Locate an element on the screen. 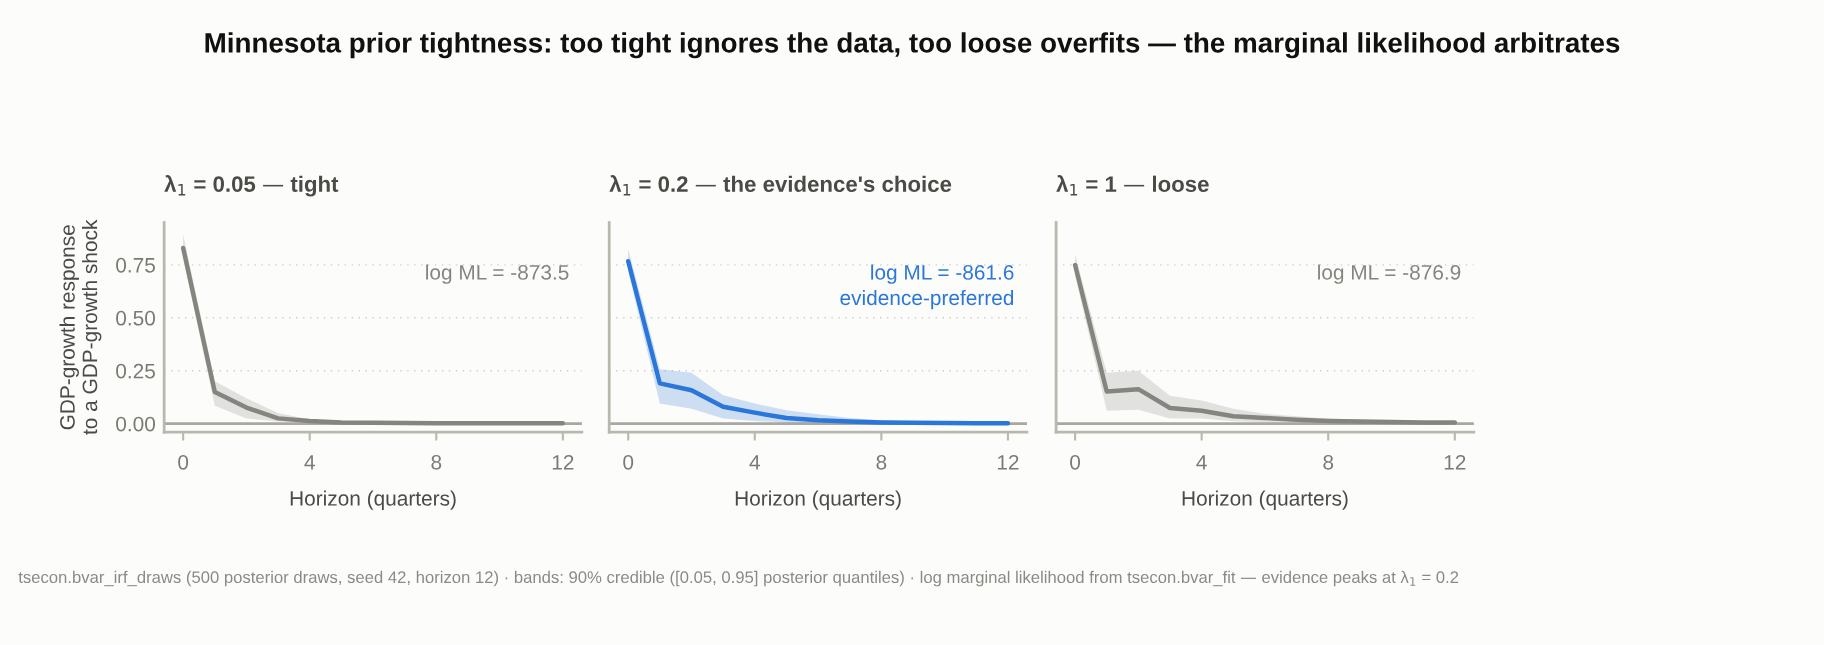 The height and width of the screenshot is (645, 1824). y-axis-title: GDP-growth response to a GDP-growth shock is located at coordinates (80, 327).